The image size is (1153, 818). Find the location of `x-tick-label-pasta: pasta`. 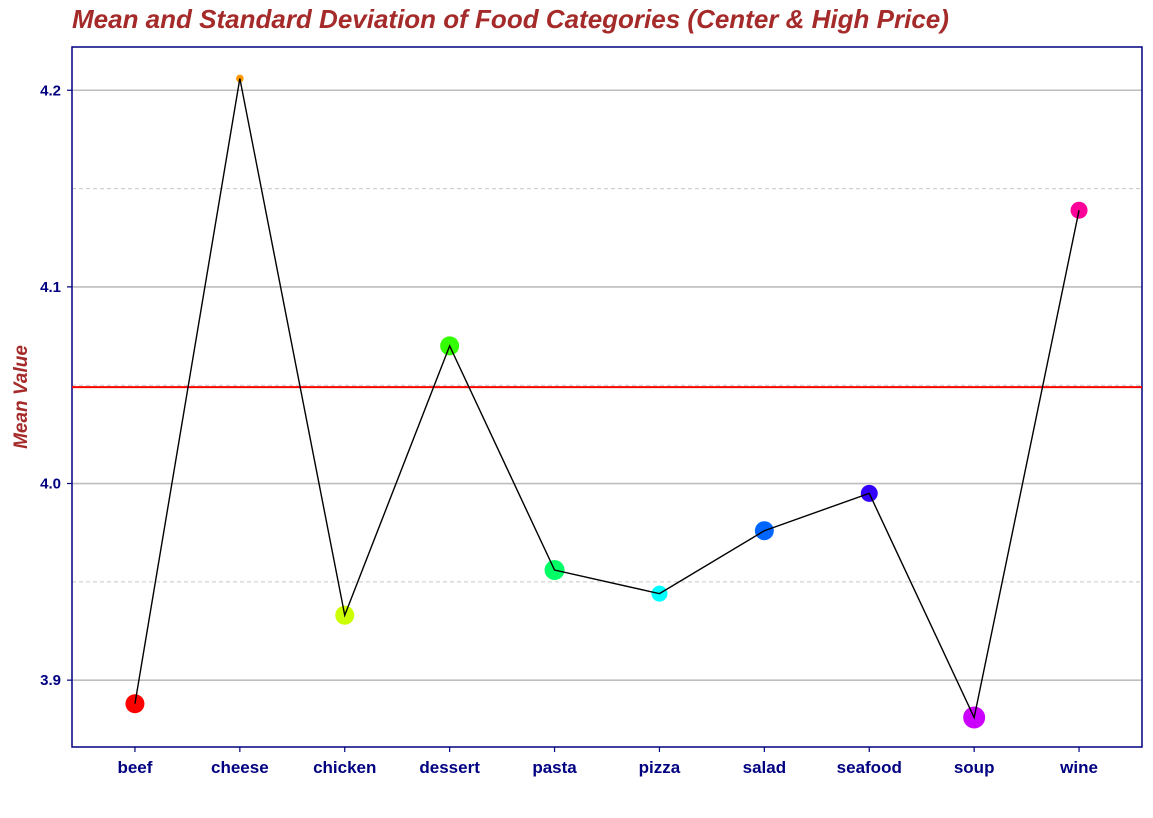

x-tick-label-pasta: pasta is located at coordinates (554, 767).